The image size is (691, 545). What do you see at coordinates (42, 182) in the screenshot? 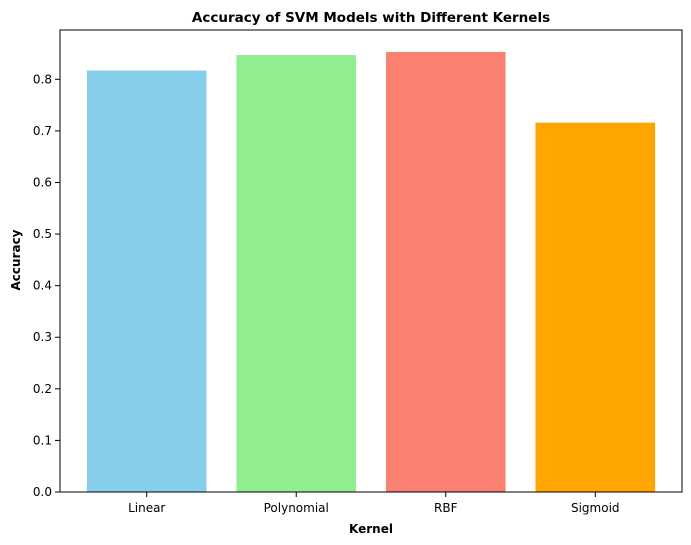
I see `y-tick-label: 0.6` at bounding box center [42, 182].